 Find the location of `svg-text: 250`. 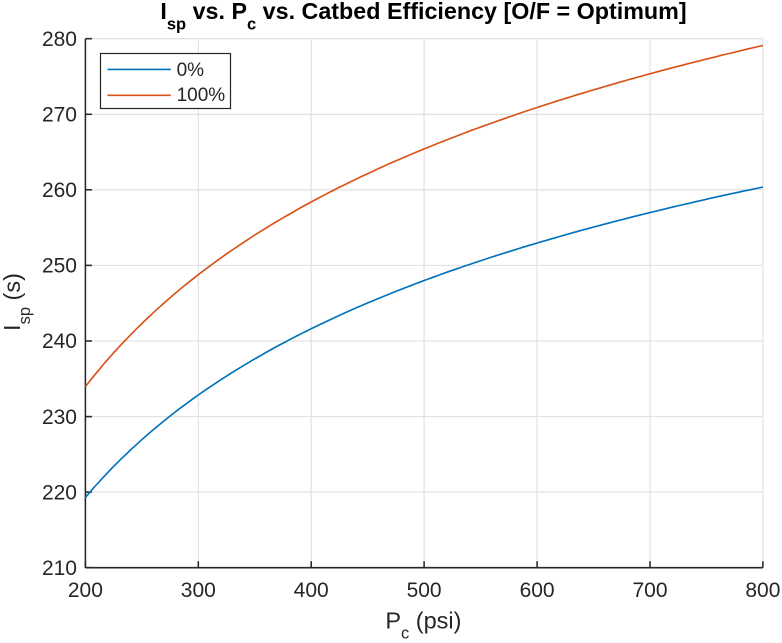

svg-text: 250 is located at coordinates (59, 266).